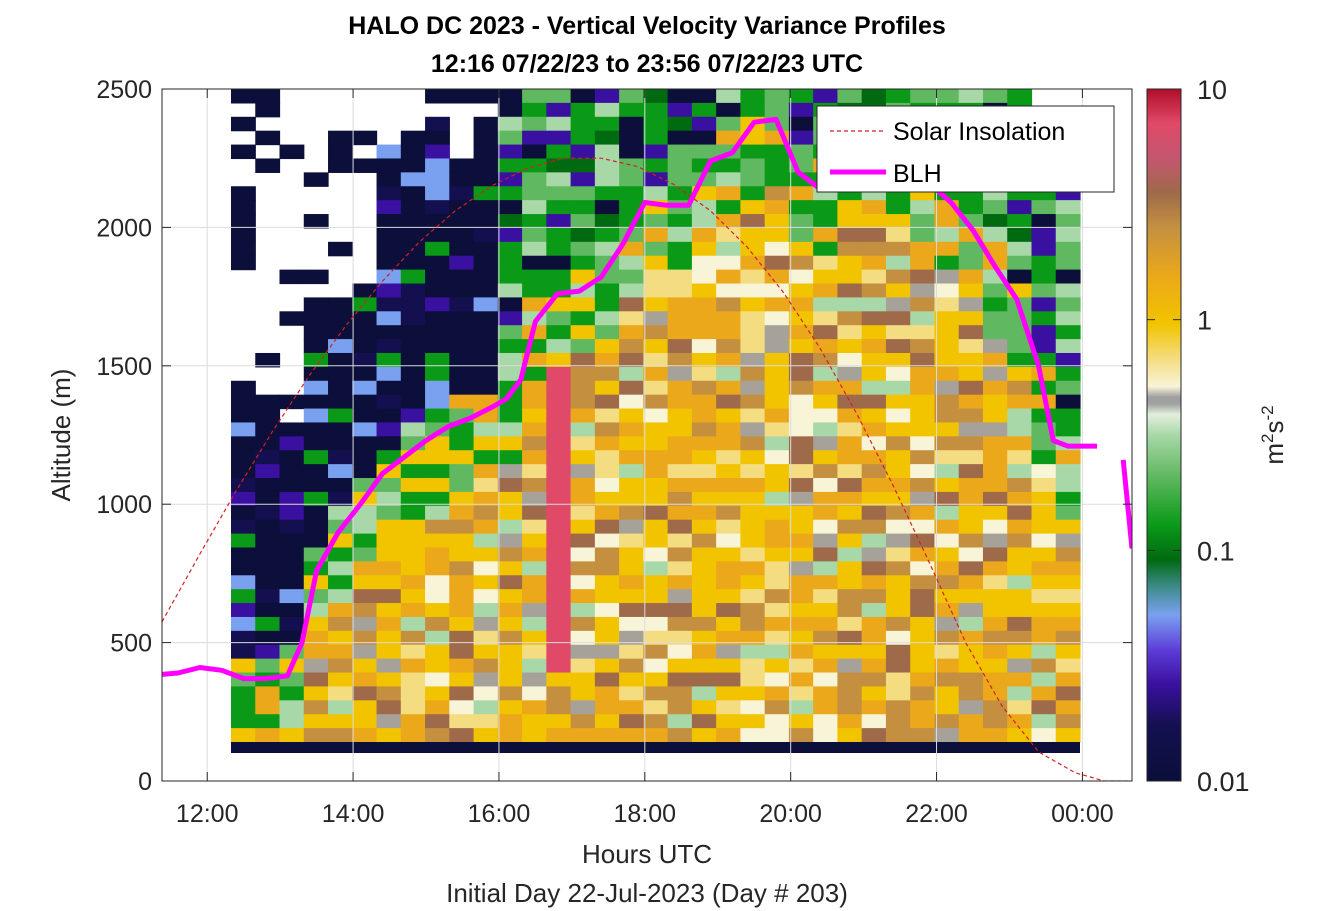 This screenshot has height=911, width=1343. What do you see at coordinates (124, 505) in the screenshot?
I see `y-tick-label: 1000` at bounding box center [124, 505].